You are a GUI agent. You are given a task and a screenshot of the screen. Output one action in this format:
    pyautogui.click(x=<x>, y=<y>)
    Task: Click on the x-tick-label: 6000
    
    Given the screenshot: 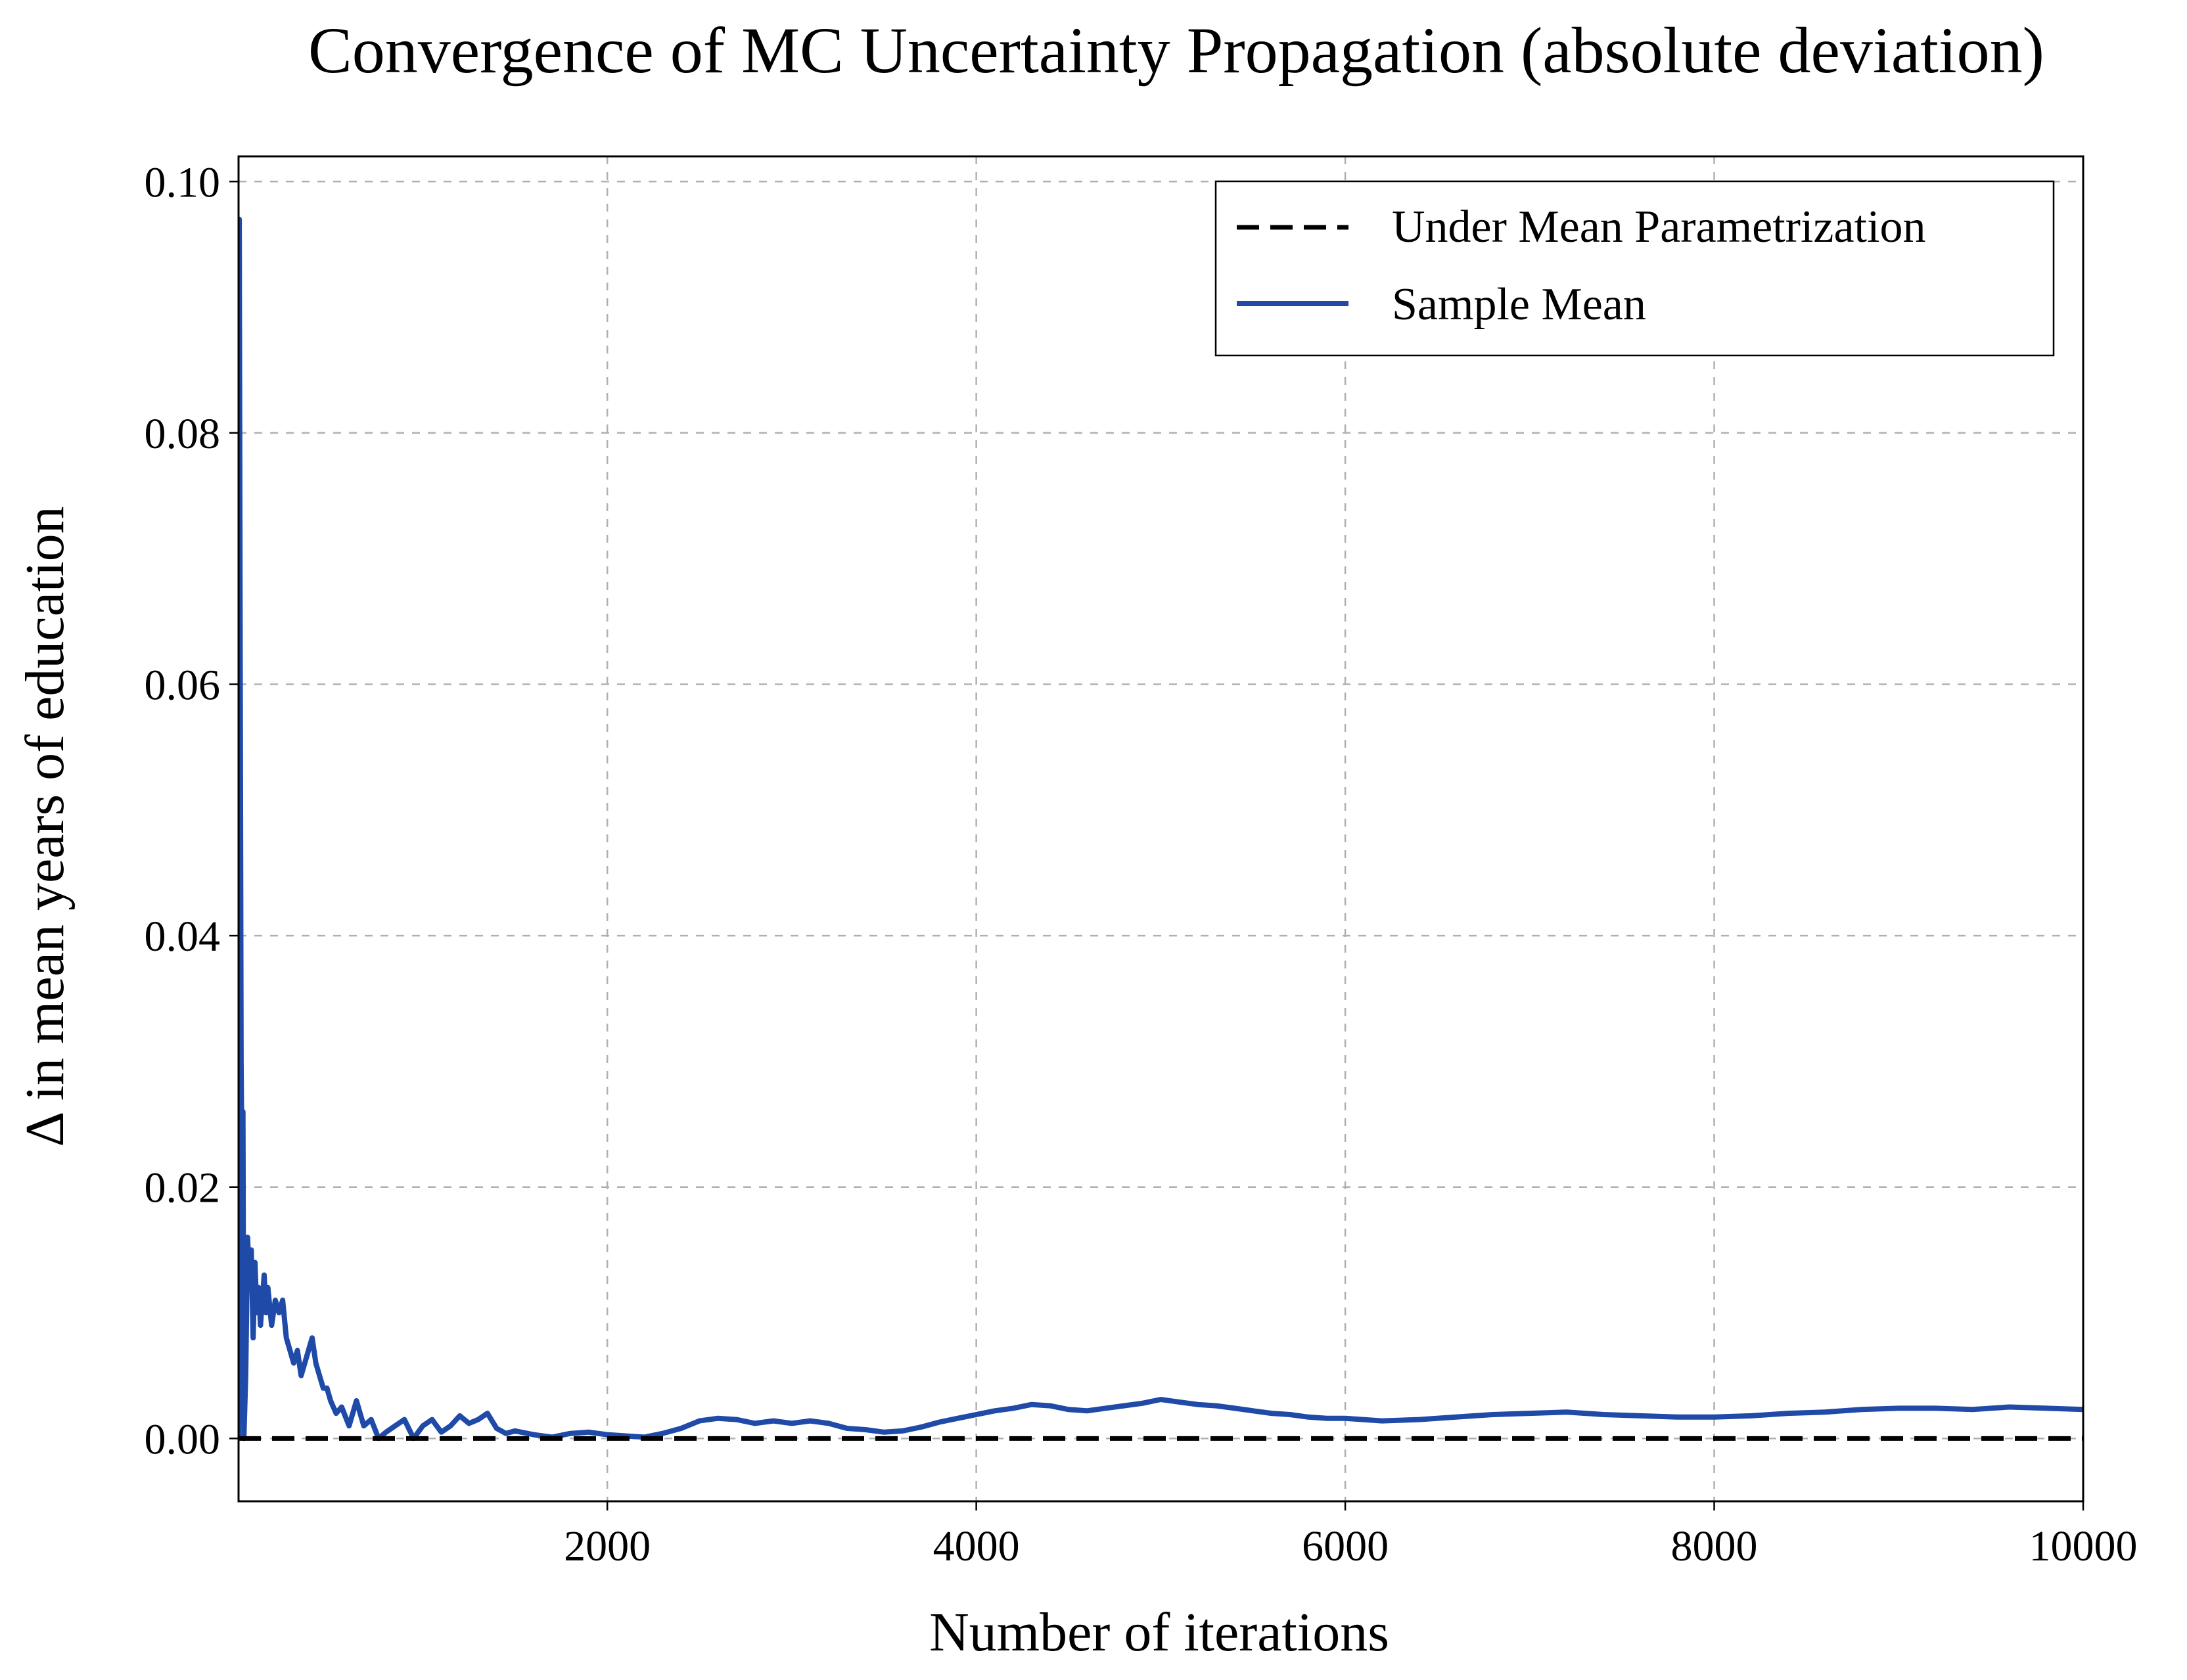 What is the action you would take?
    pyautogui.click(x=1345, y=1546)
    